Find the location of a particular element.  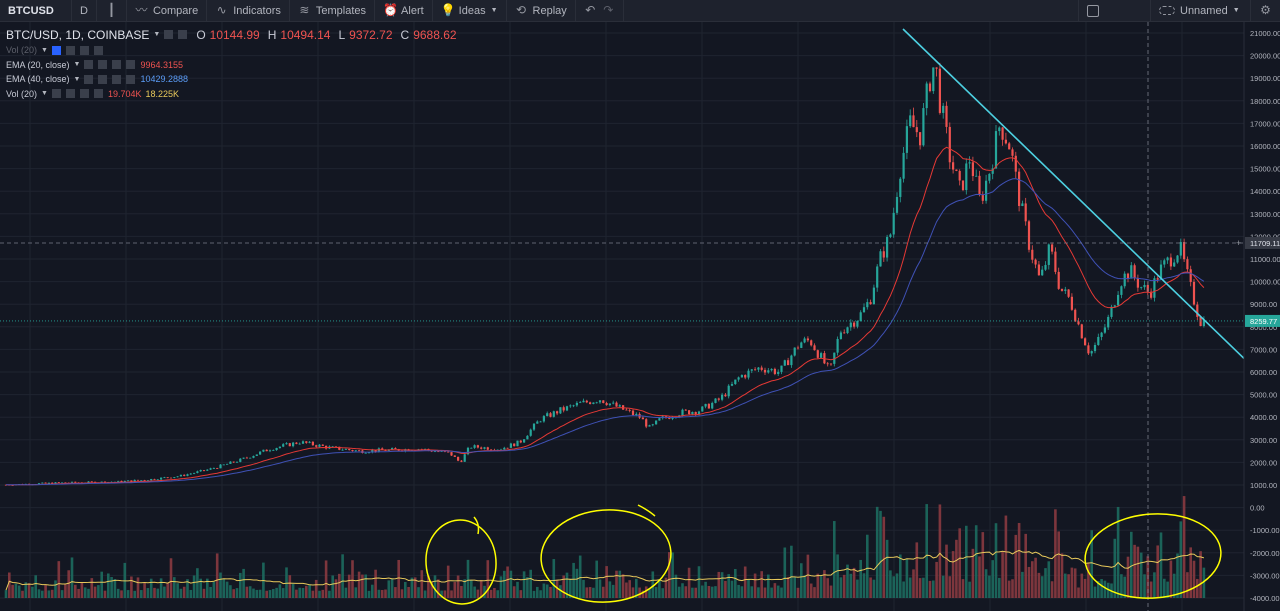

ema40-legend-row: EMA (40, close) ▼ 10429.2888 is located at coordinates (231, 79).